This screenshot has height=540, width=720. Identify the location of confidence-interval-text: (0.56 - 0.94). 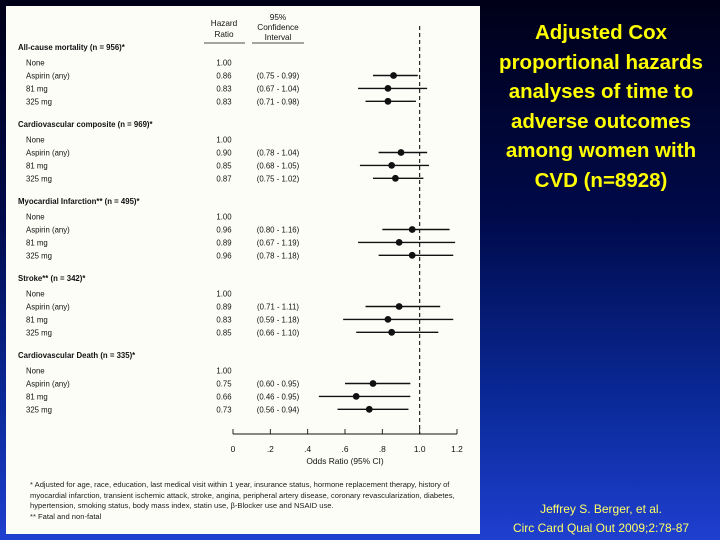
(278, 409).